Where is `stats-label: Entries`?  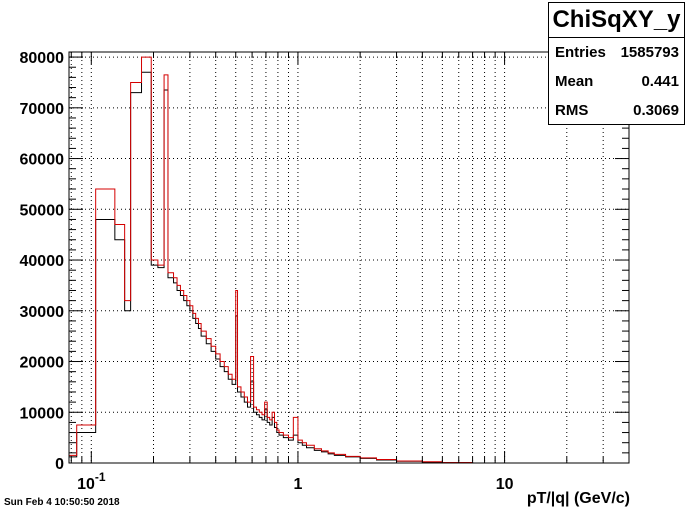 stats-label: Entries is located at coordinates (580, 52).